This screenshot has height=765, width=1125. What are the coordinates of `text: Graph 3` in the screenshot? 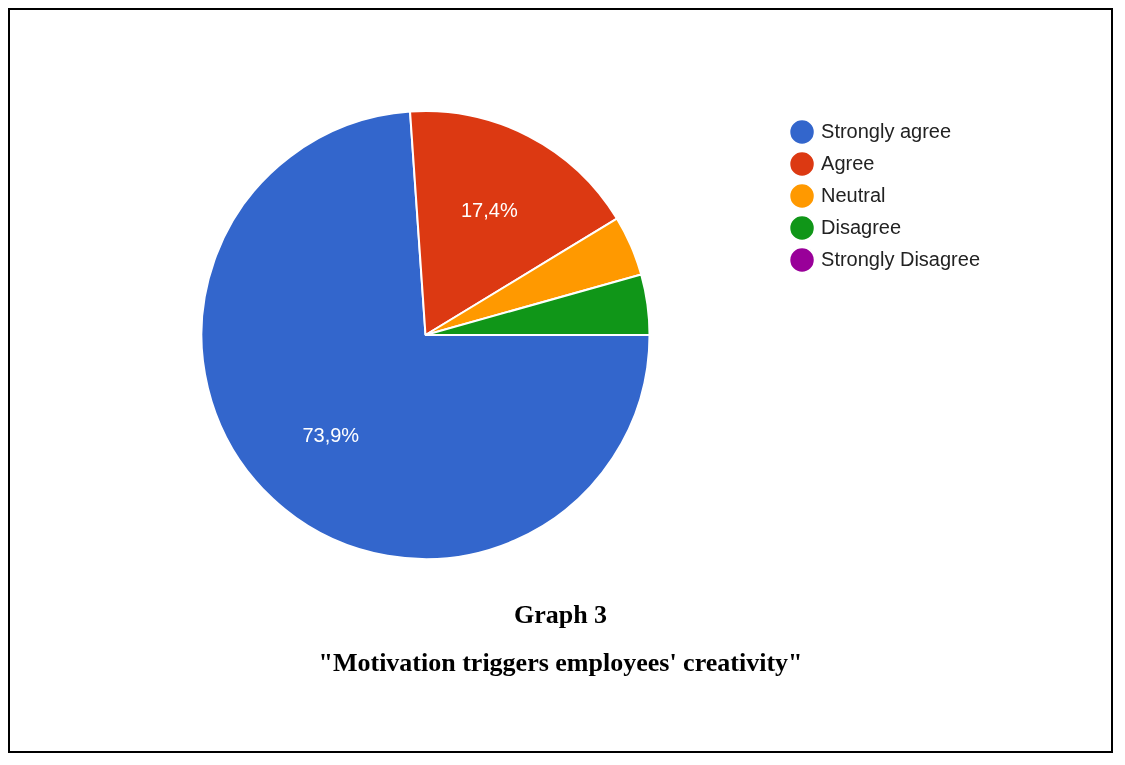 It's located at (560, 615).